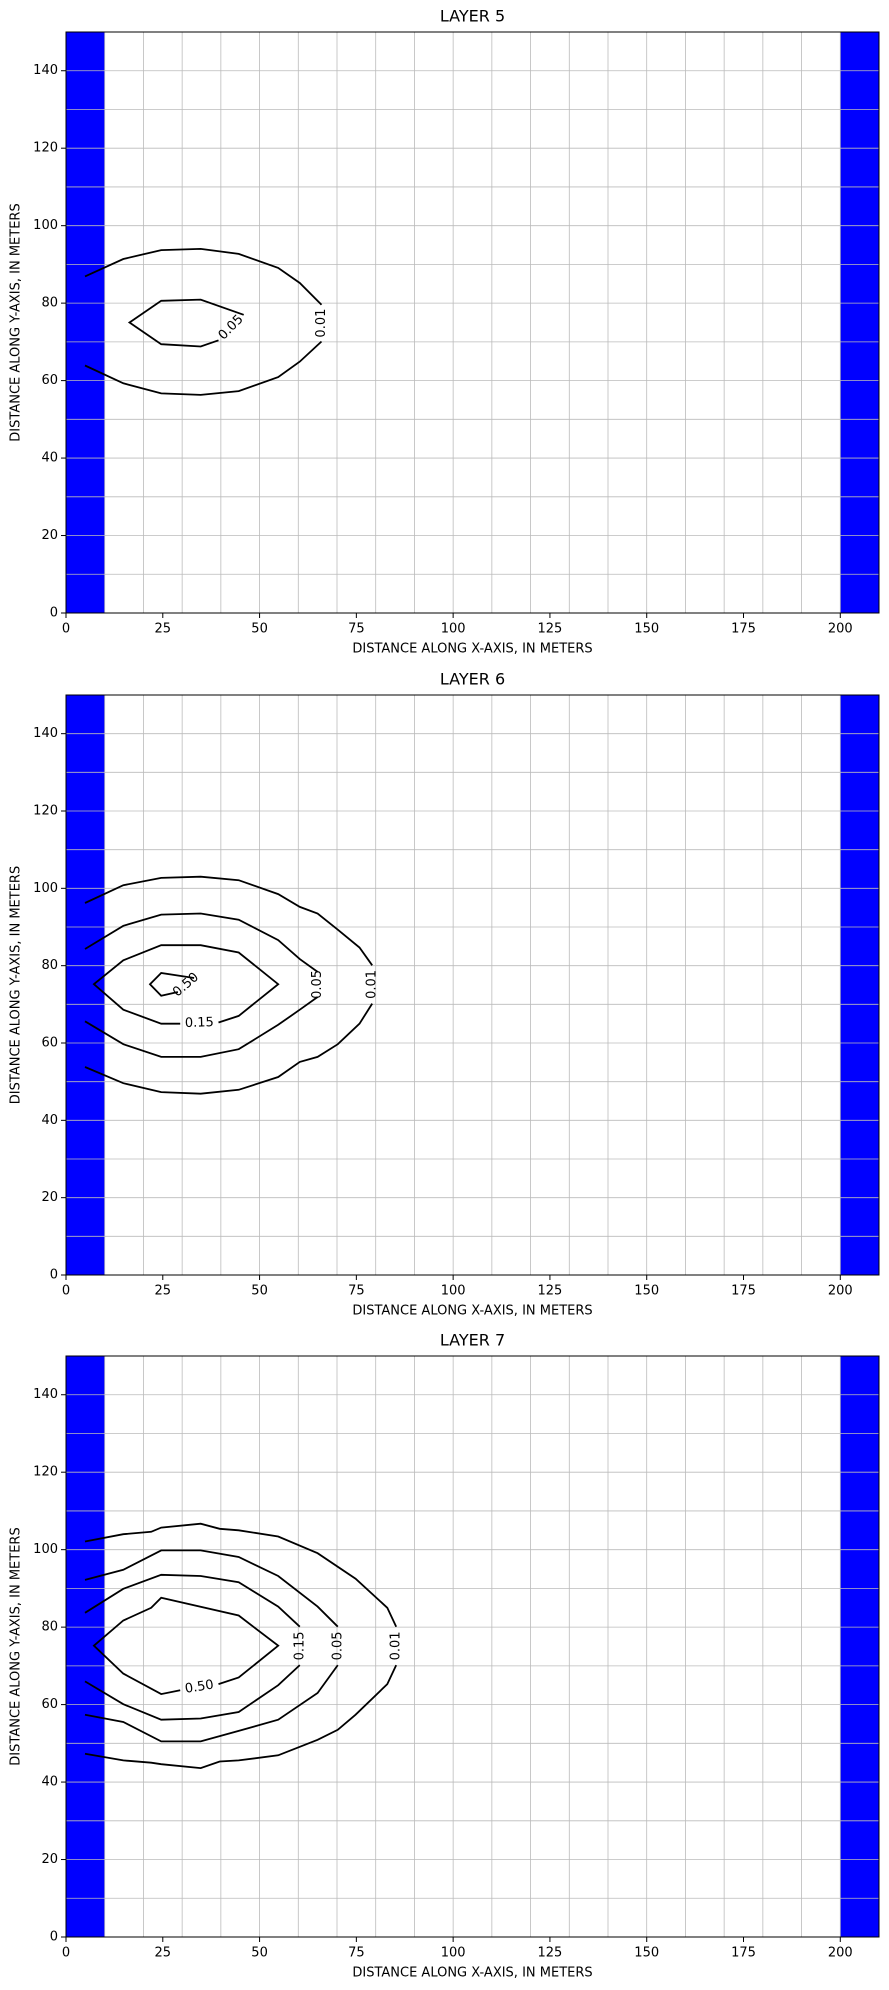 The height and width of the screenshot is (1990, 889). I want to click on contour-label: 0.50, so click(199, 1686).